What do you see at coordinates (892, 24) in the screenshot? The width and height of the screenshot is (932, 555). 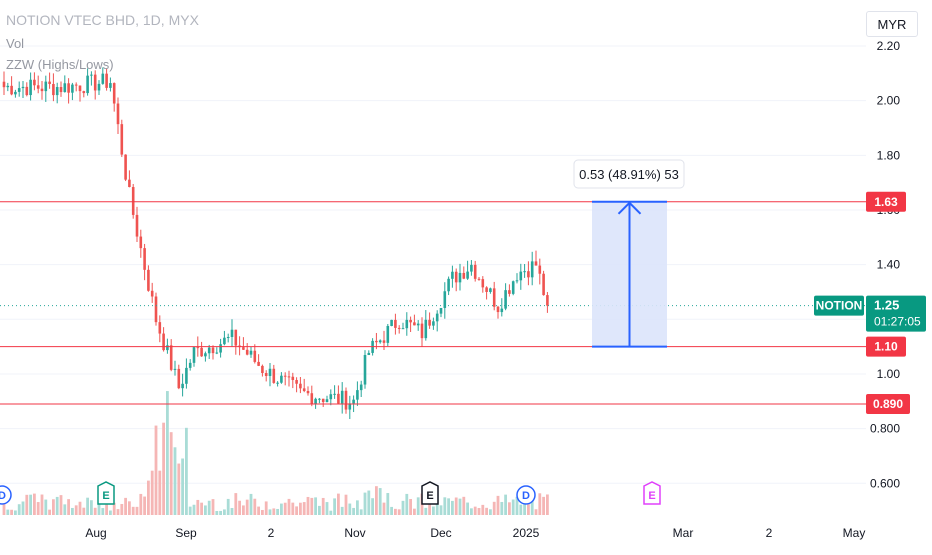 I see `currency-button: MYR` at bounding box center [892, 24].